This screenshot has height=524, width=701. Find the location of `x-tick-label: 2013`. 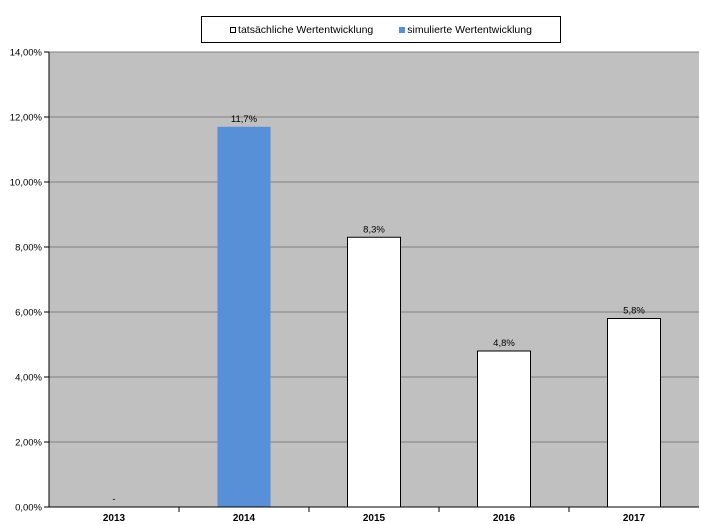

x-tick-label: 2013 is located at coordinates (114, 518).